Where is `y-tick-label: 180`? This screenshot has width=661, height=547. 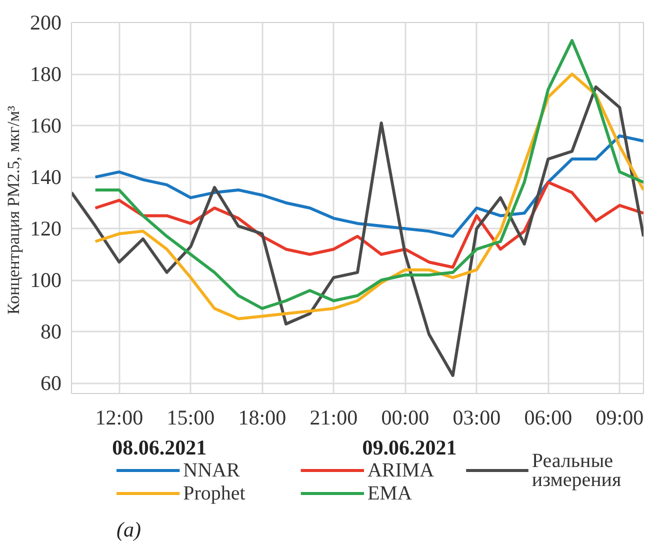 y-tick-label: 180 is located at coordinates (46, 74).